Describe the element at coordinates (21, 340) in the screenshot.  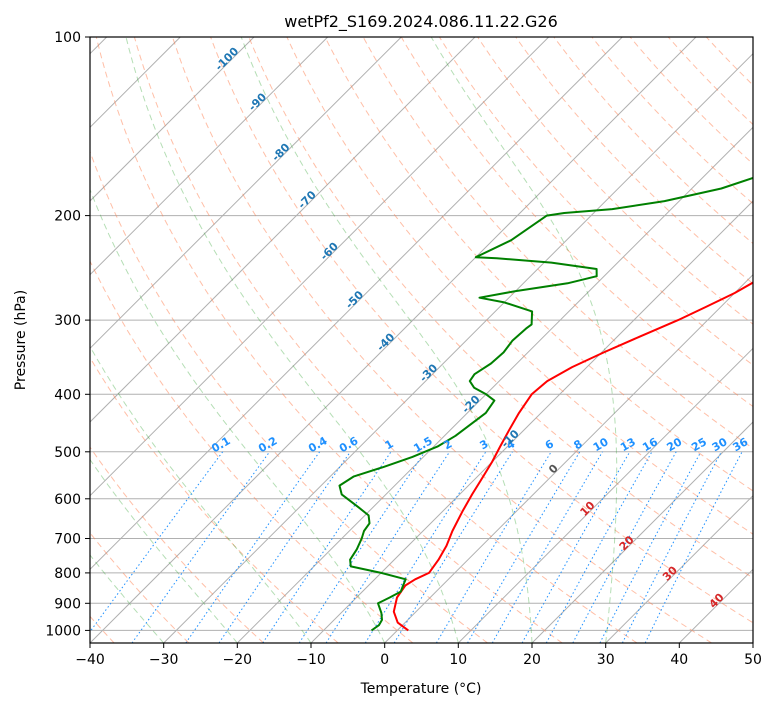
I see `y-axis-title: Pressure (hPa)` at that location.